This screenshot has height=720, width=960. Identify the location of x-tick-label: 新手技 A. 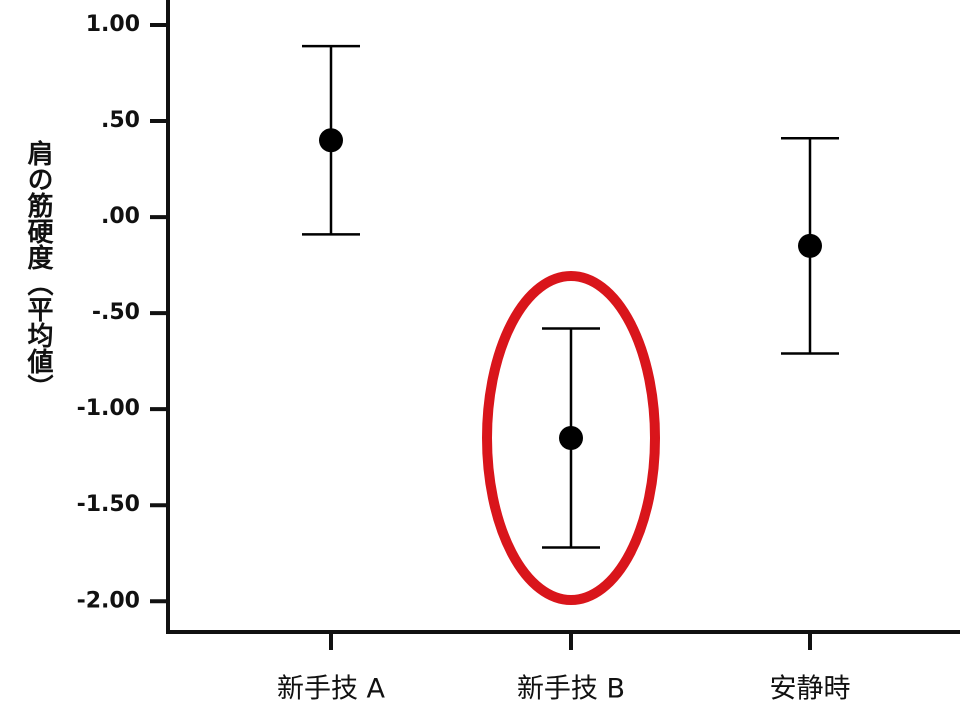
(331, 689).